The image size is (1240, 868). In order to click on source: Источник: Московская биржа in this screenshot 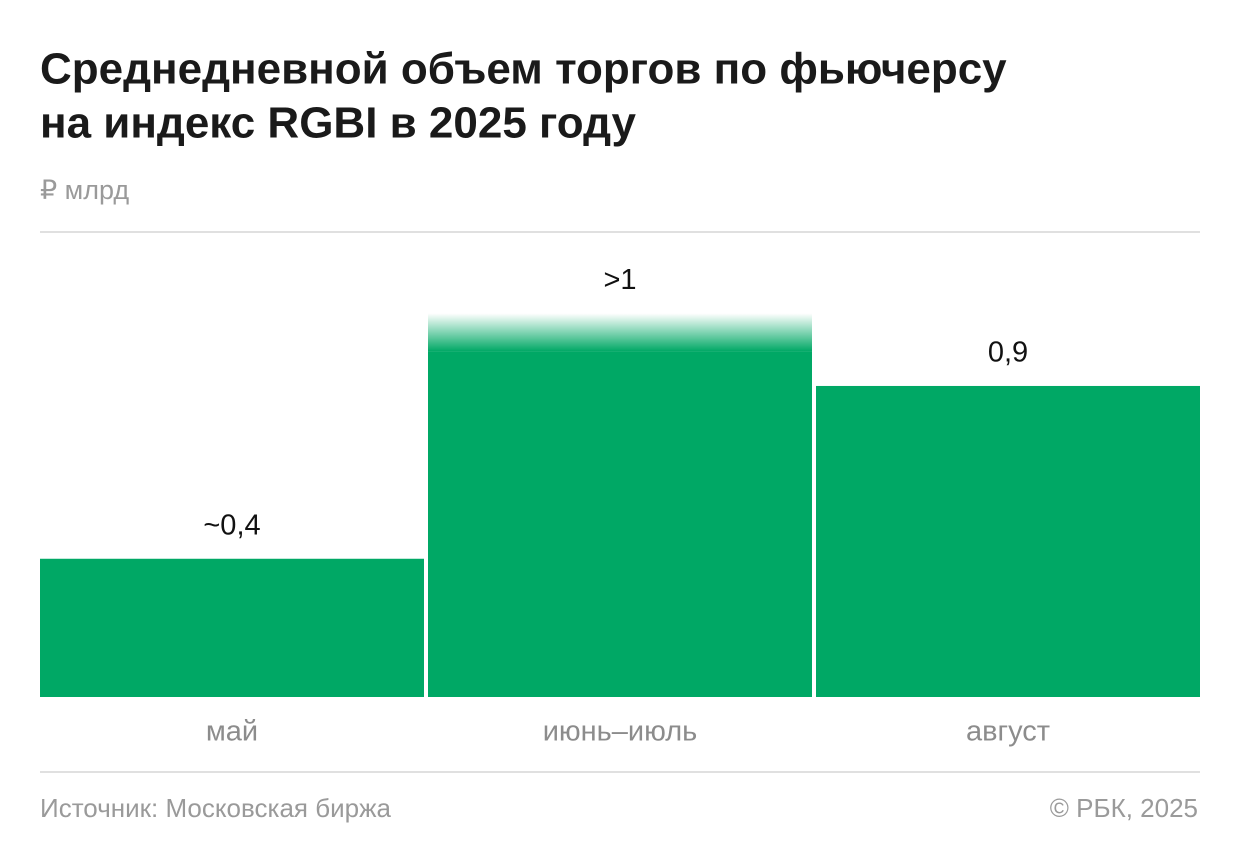, I will do `click(215, 808)`.